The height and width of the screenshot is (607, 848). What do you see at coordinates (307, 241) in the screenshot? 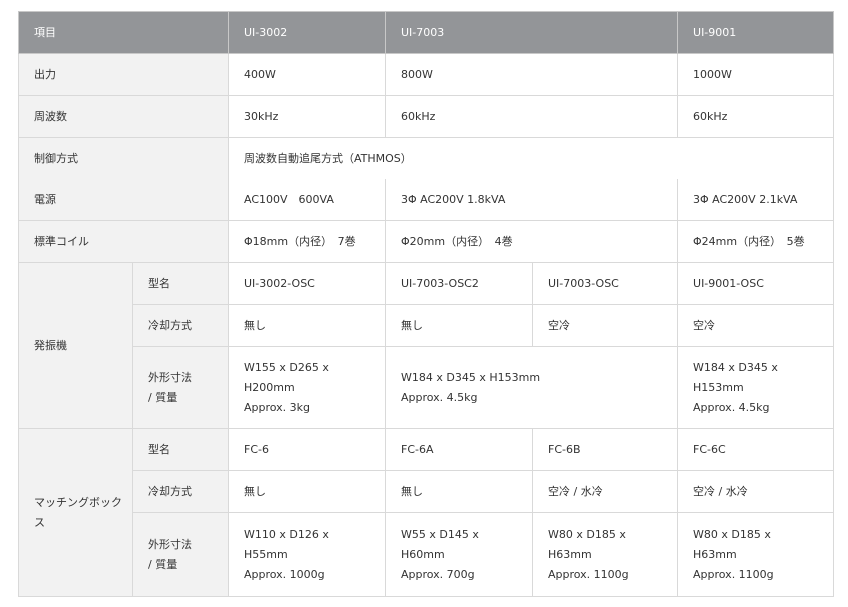
I see `cell: Φ18mm（内径） 7巻` at bounding box center [307, 241].